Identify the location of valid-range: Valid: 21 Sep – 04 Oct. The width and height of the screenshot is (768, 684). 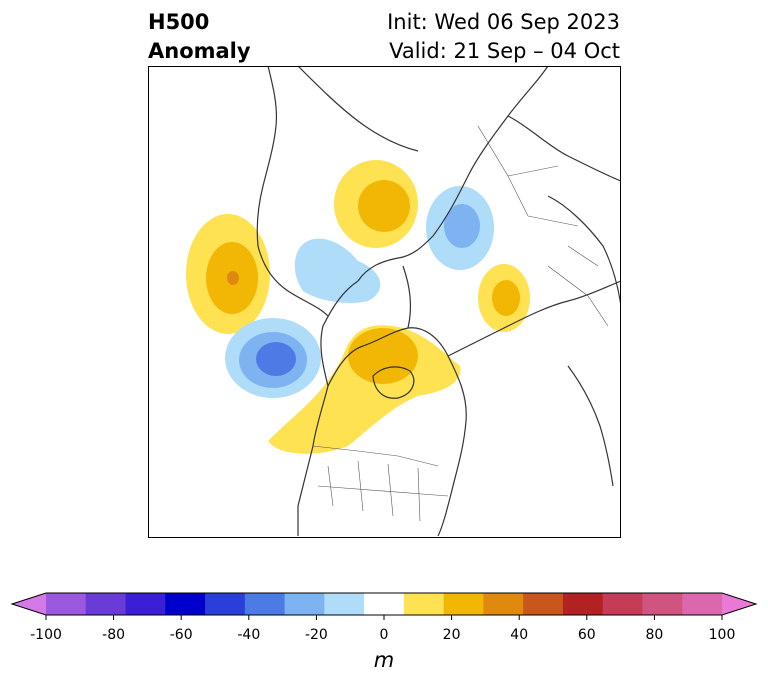
(504, 51).